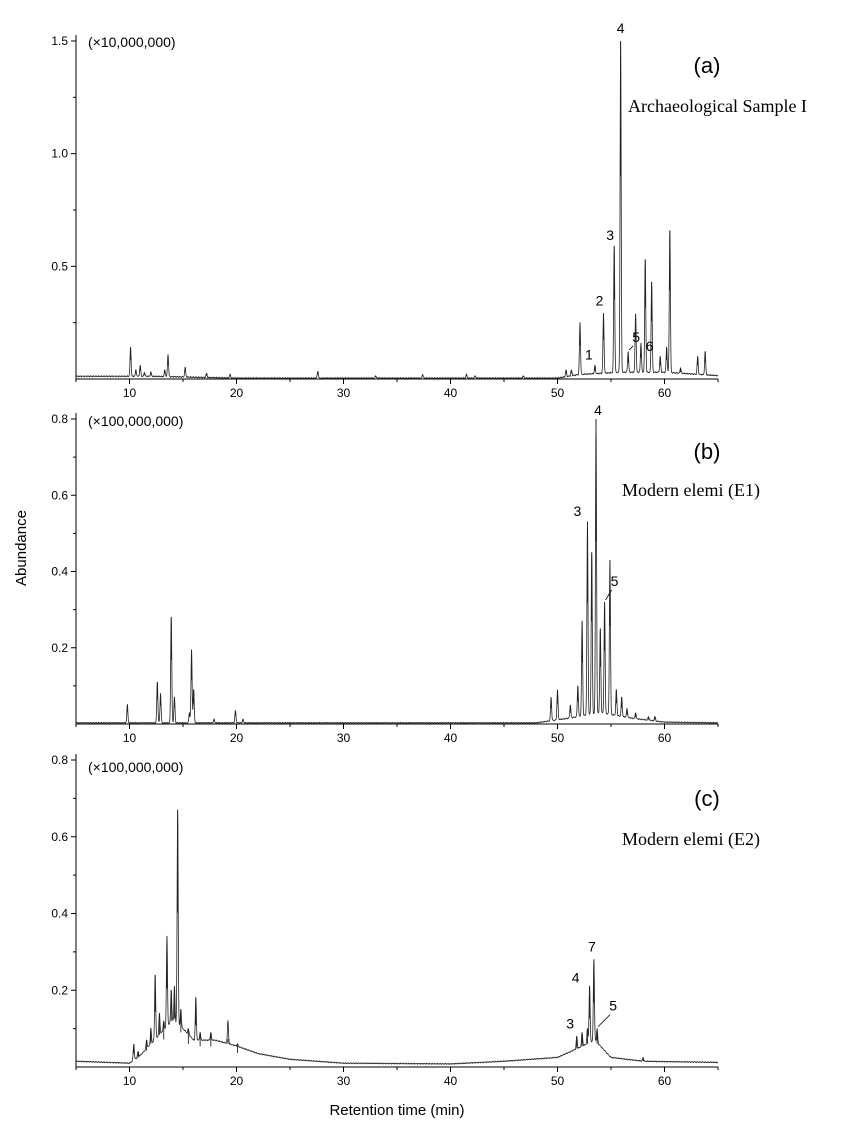 The image size is (867, 1142). I want to click on panel-letter: (c), so click(707, 798).